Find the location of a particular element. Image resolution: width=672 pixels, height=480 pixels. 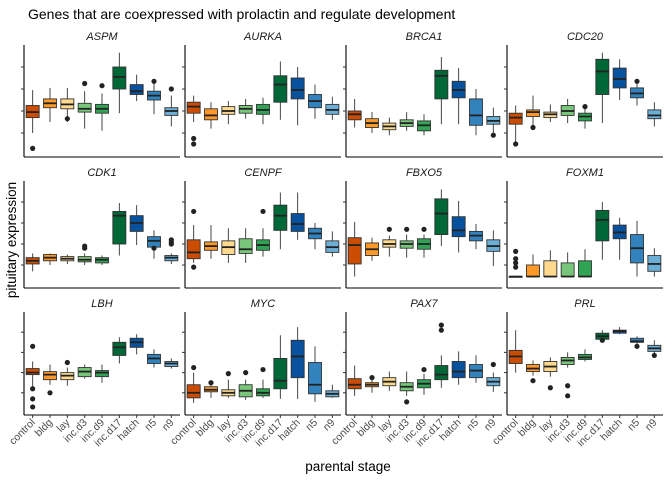

strip-label: CENPF is located at coordinates (263, 173).